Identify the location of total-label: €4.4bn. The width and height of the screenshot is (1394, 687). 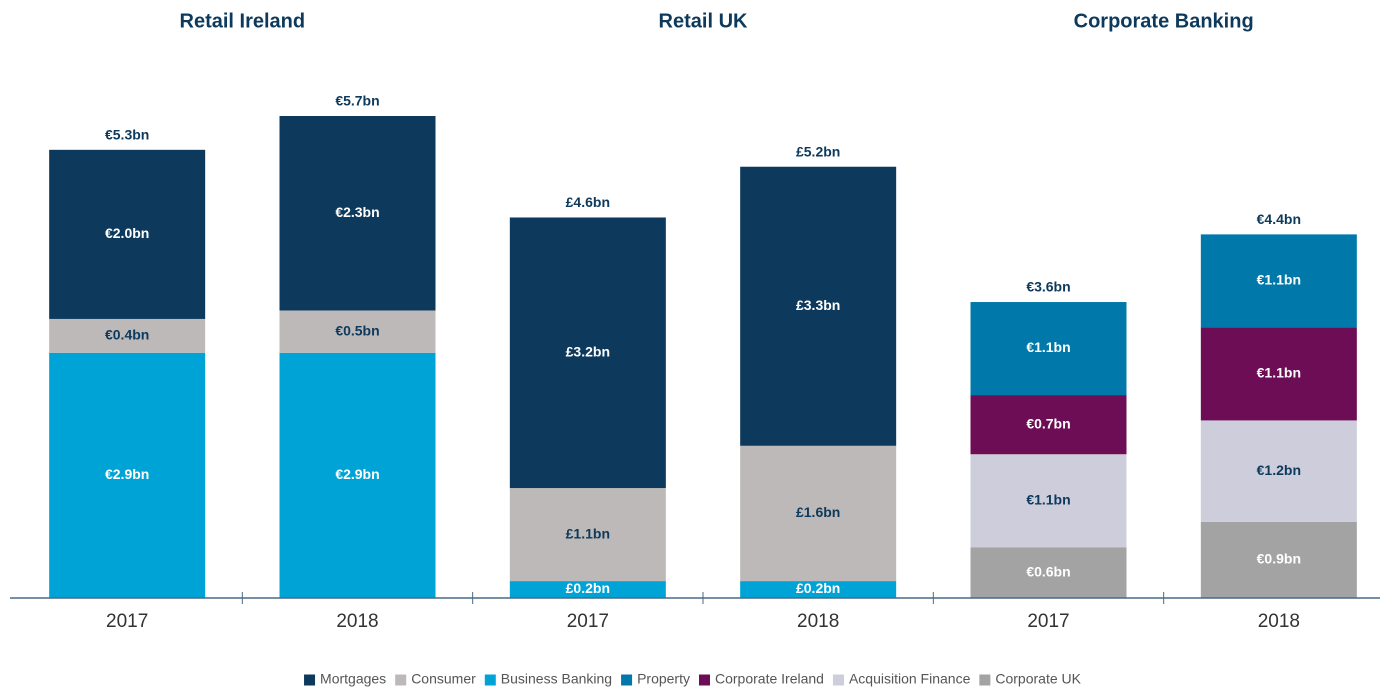
(1279, 219).